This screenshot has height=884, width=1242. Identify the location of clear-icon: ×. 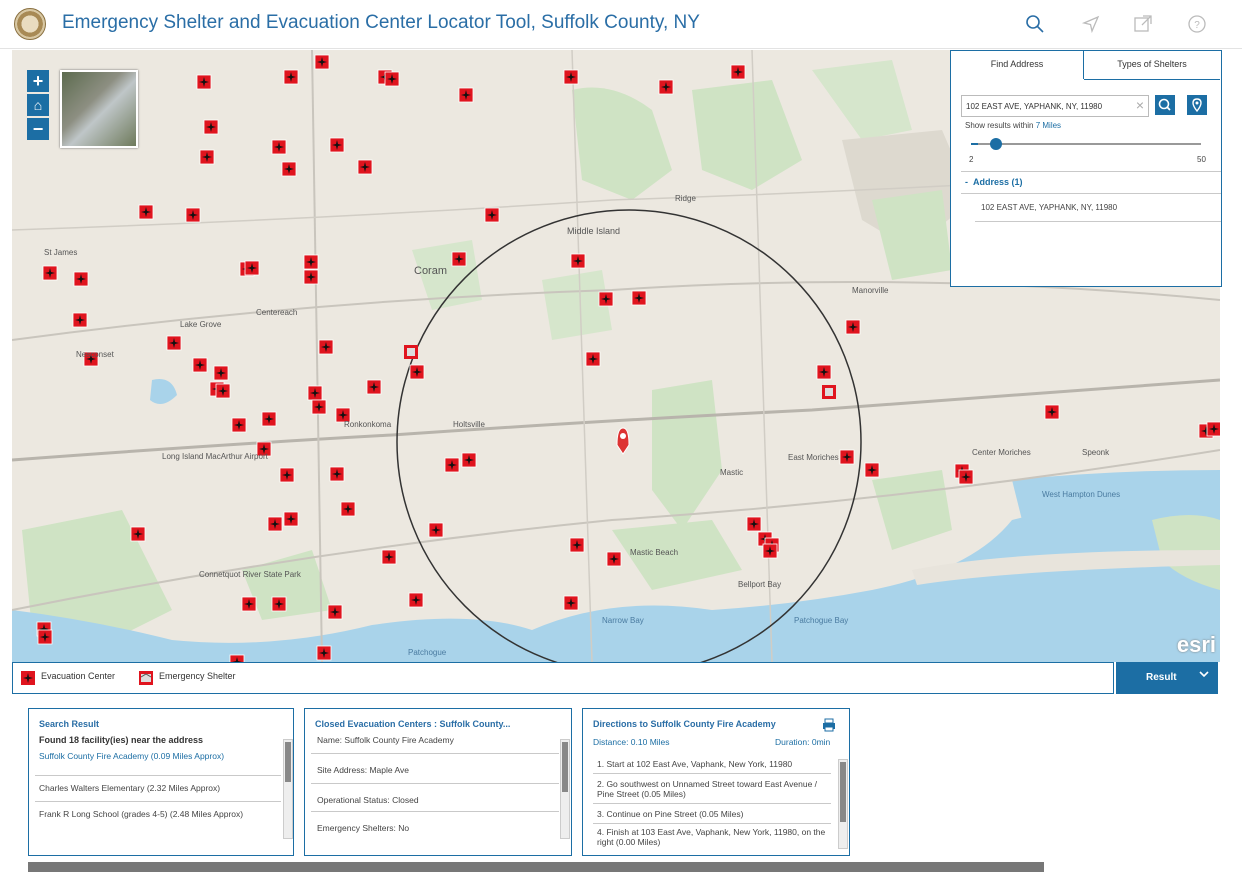
(1139, 105).